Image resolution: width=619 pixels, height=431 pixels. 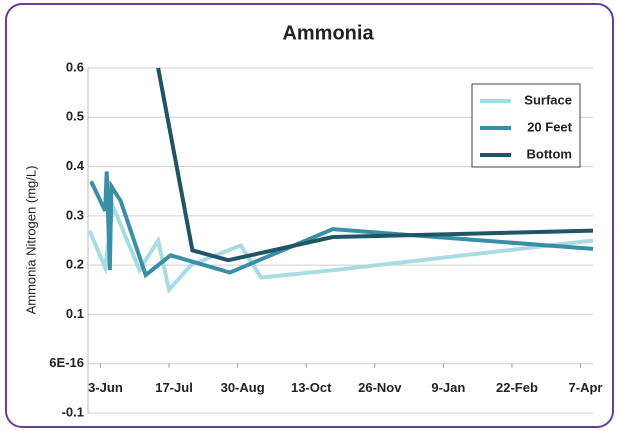 What do you see at coordinates (243, 387) in the screenshot?
I see `x-tick-label: 30-Aug` at bounding box center [243, 387].